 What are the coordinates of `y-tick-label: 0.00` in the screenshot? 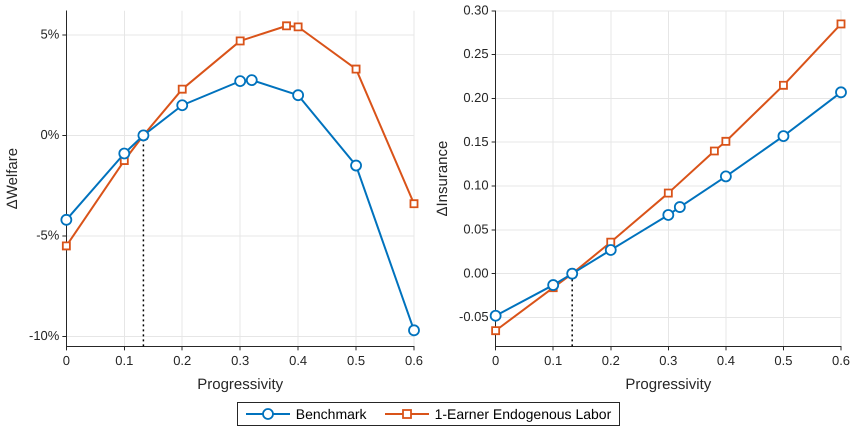 It's located at (476, 272).